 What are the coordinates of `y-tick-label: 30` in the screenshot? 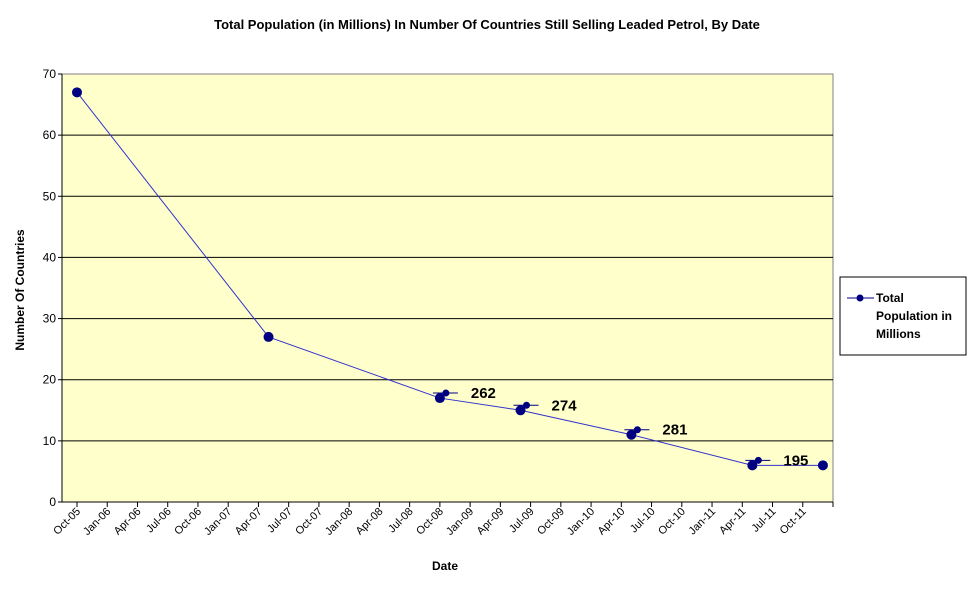 It's located at (50, 319).